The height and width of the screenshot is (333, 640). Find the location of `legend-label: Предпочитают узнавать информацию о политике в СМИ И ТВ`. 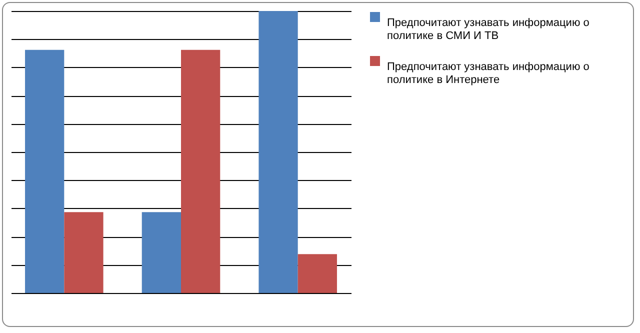

legend-label: Предпочитают узнавать информацию о политике в СМИ И ТВ is located at coordinates (488, 29).